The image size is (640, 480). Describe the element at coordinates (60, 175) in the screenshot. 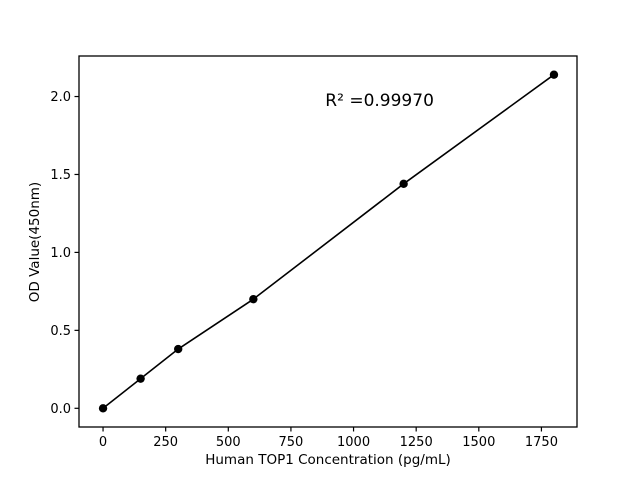

I see `y-tick-label: 1.5` at that location.